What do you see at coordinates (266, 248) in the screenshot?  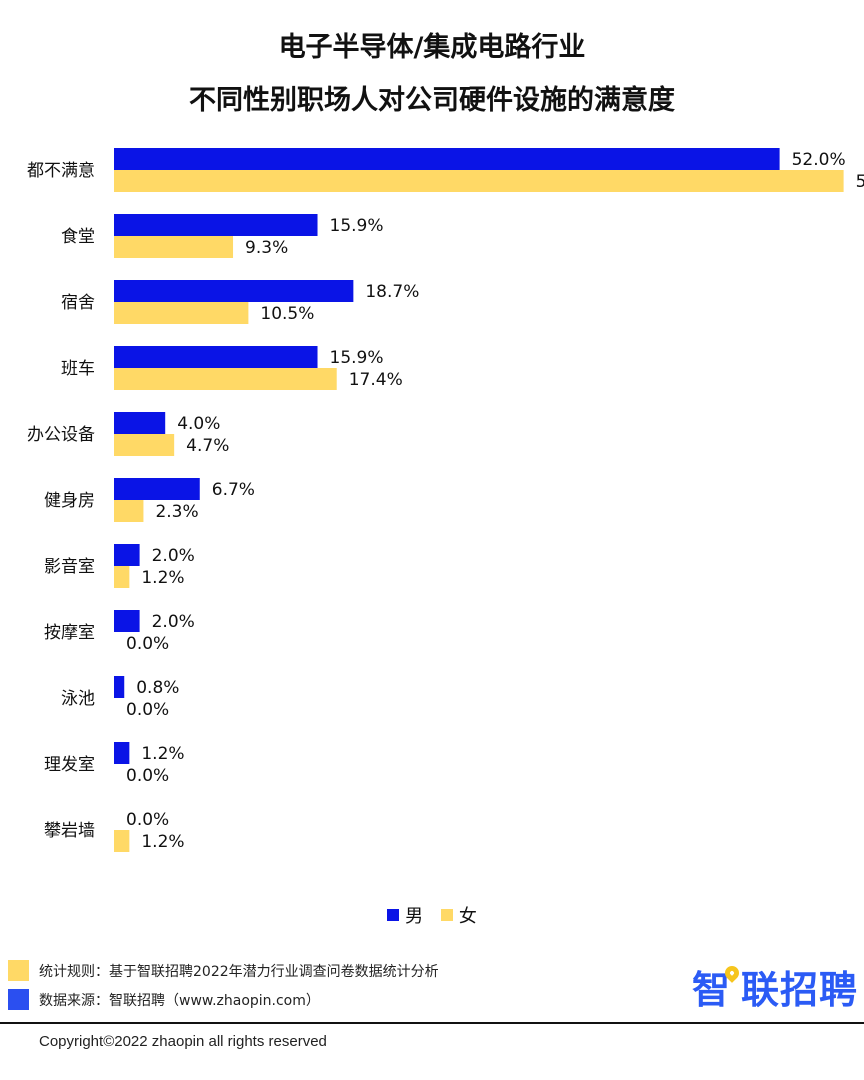 I see `data-label-female: 9.3%` at bounding box center [266, 248].